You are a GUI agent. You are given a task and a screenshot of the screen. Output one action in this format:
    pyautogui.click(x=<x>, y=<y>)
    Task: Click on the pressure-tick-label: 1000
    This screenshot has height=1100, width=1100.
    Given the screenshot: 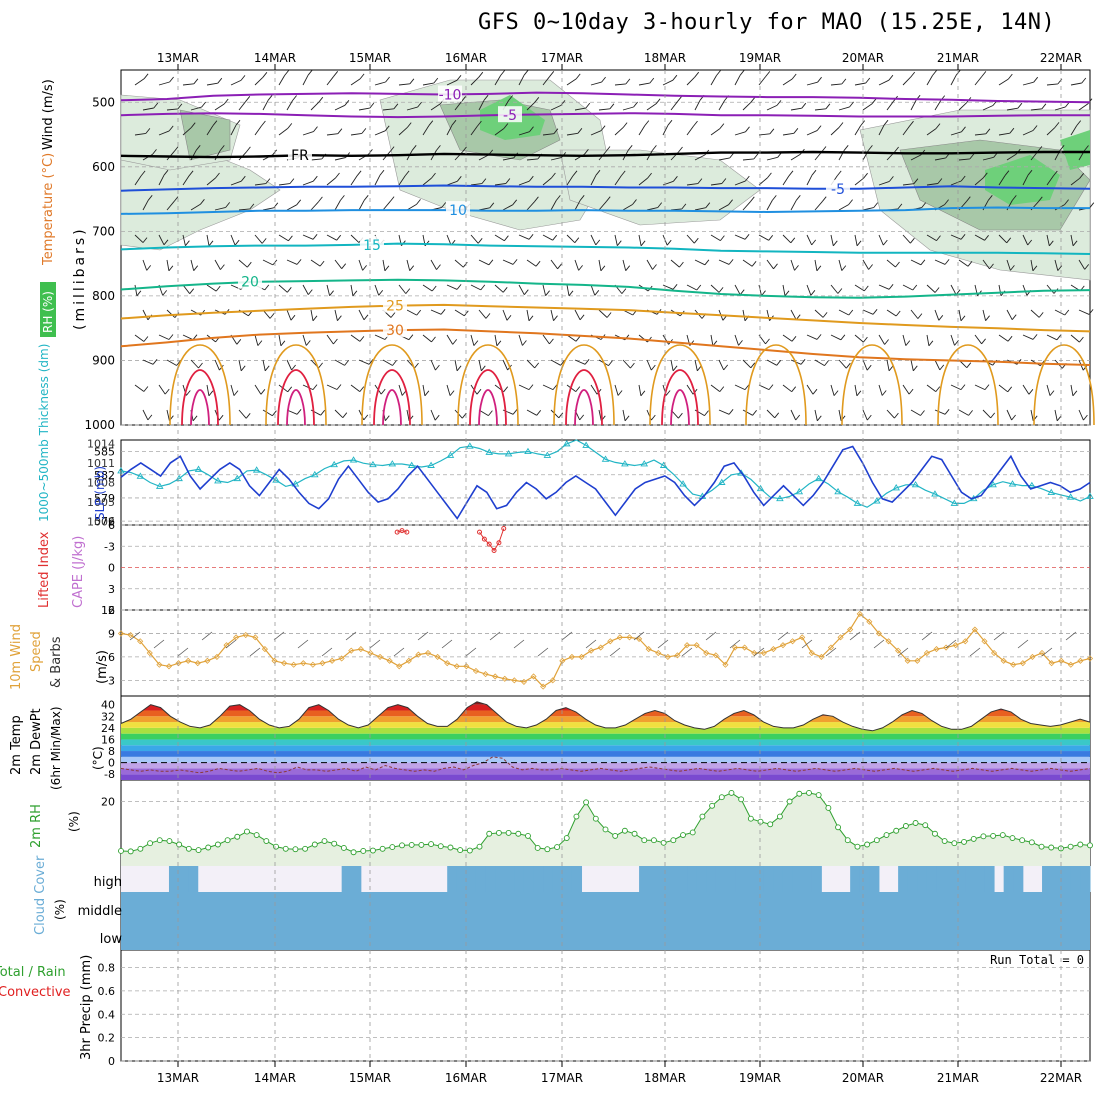 What is the action you would take?
    pyautogui.click(x=99, y=425)
    